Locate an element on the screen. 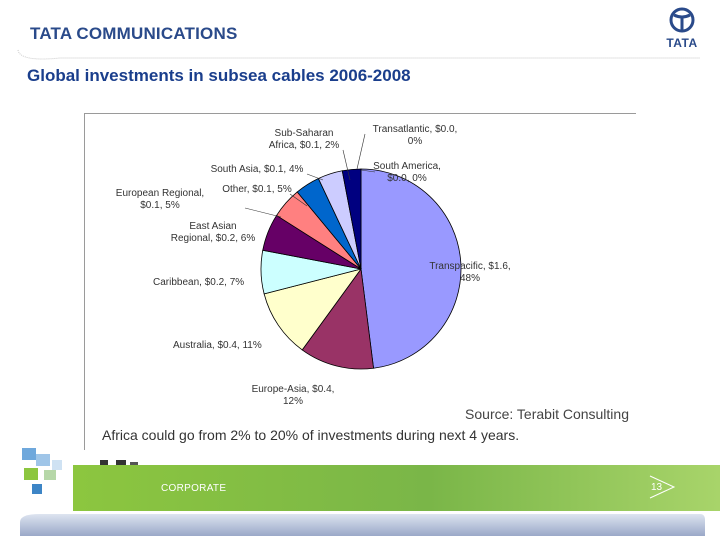 Image resolution: width=720 pixels, height=540 pixels. page-arrow-icon is located at coordinates (662, 487).